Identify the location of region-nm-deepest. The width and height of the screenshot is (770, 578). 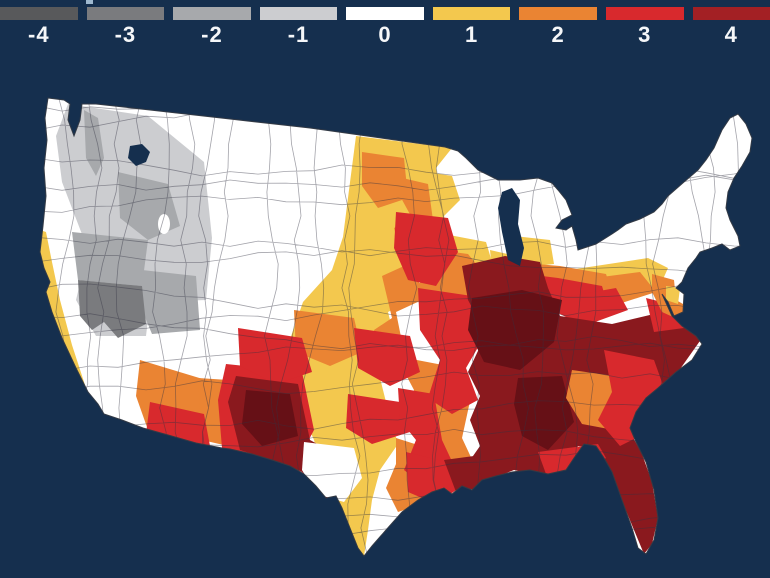
(270, 418).